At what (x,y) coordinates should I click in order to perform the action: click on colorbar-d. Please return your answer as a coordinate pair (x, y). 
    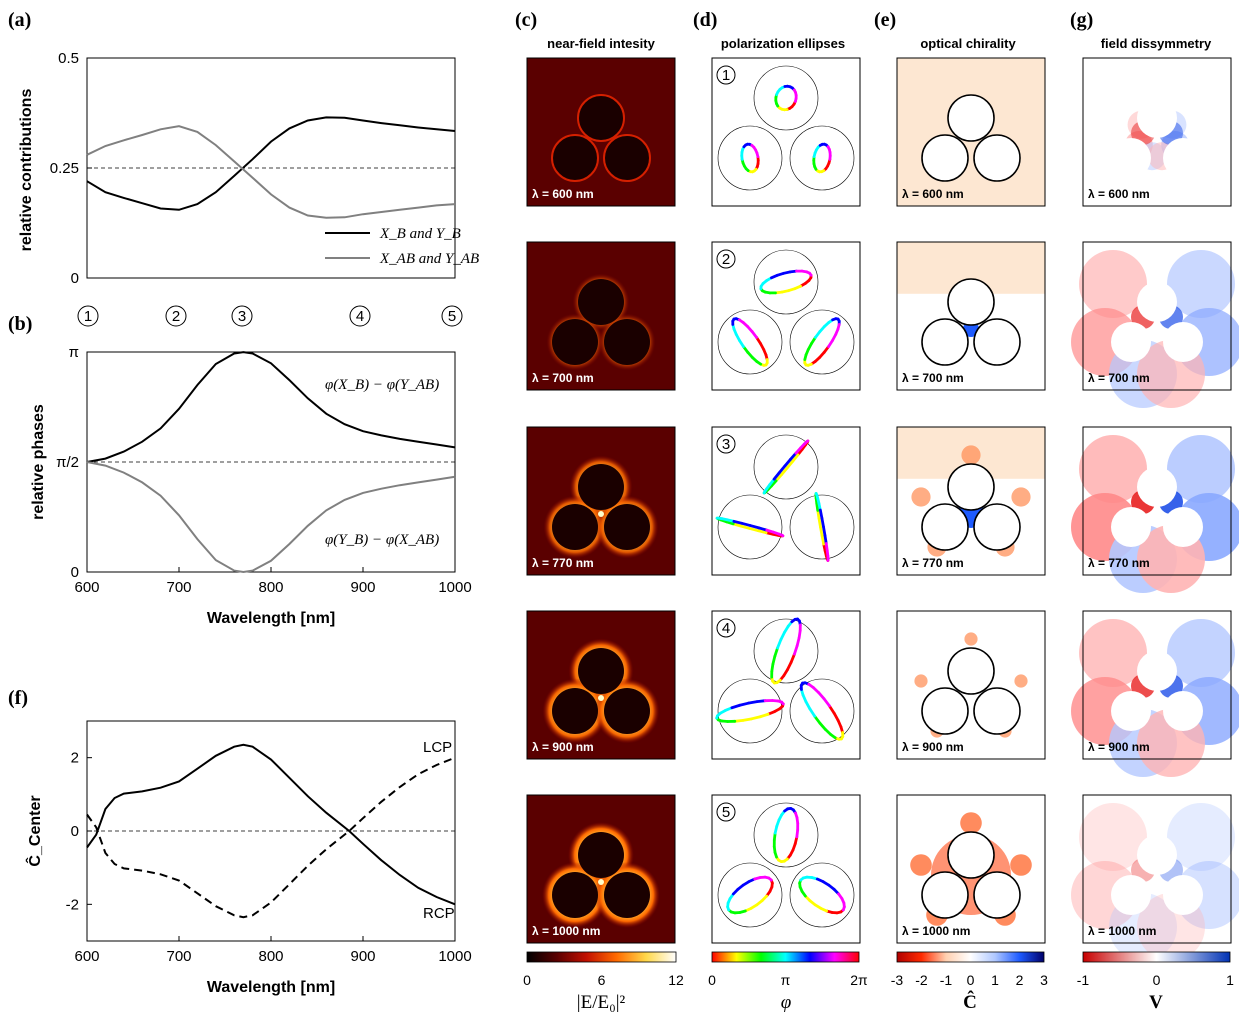
    Looking at the image, I should click on (785, 957).